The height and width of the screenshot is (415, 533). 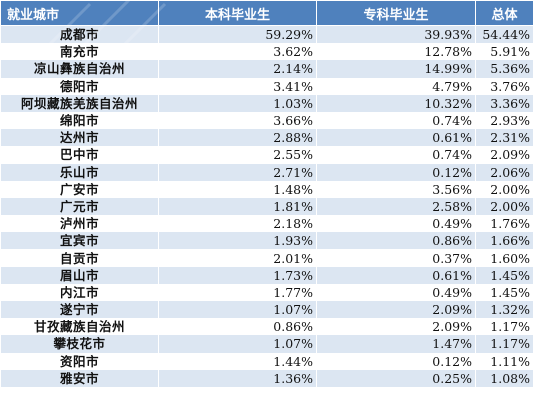 I want to click on junior-cell: 0.86%, so click(x=396, y=241).